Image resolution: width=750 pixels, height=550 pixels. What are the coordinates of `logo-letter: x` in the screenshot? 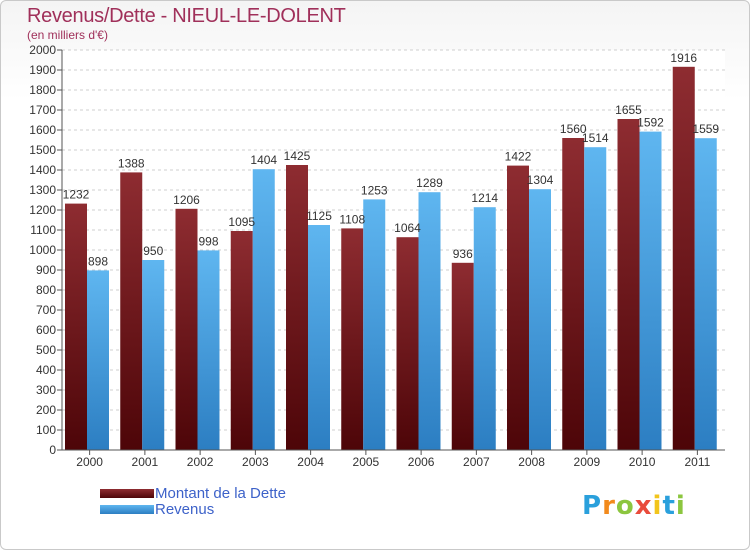 It's located at (643, 506).